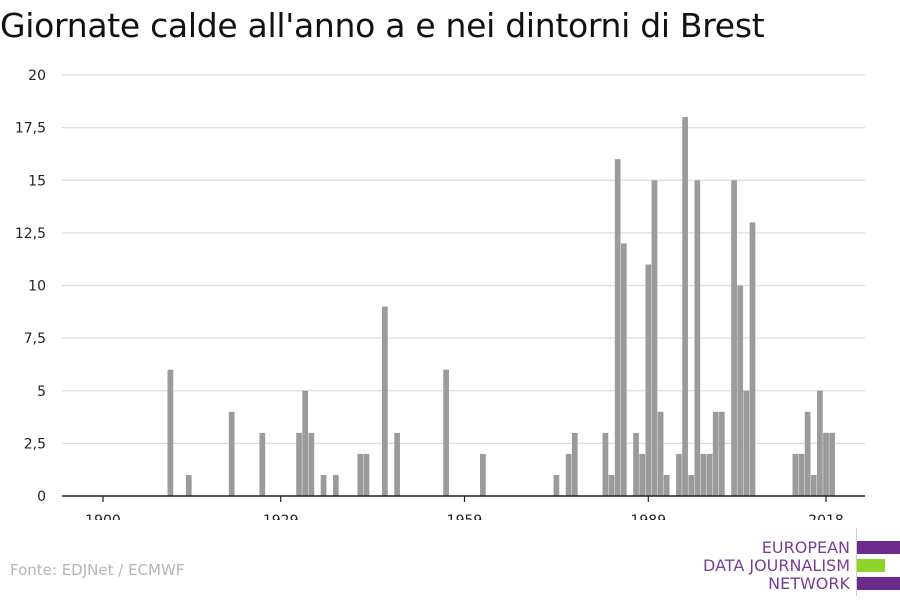 The height and width of the screenshot is (600, 900). What do you see at coordinates (871, 565) in the screenshot?
I see `logo-bar-green` at bounding box center [871, 565].